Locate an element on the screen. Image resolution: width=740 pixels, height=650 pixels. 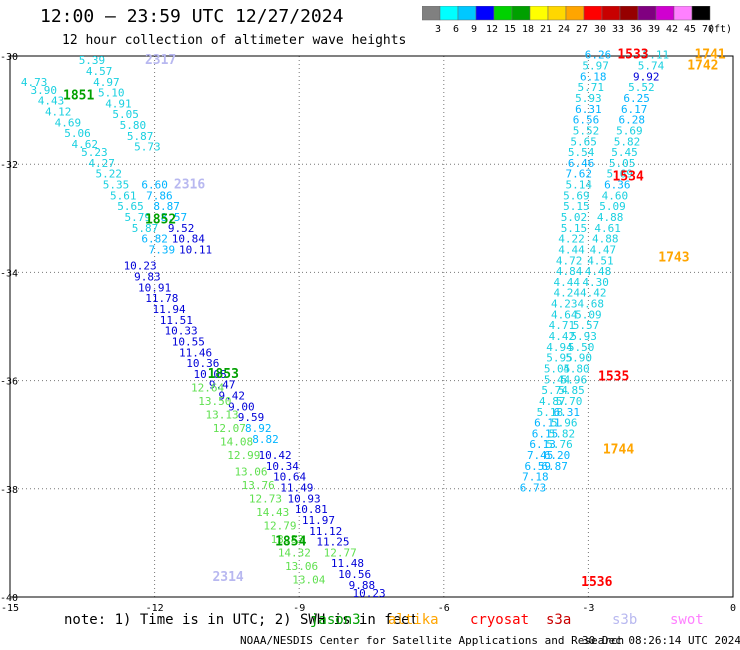
track-label: 1534 is located at coordinates (628, 176).